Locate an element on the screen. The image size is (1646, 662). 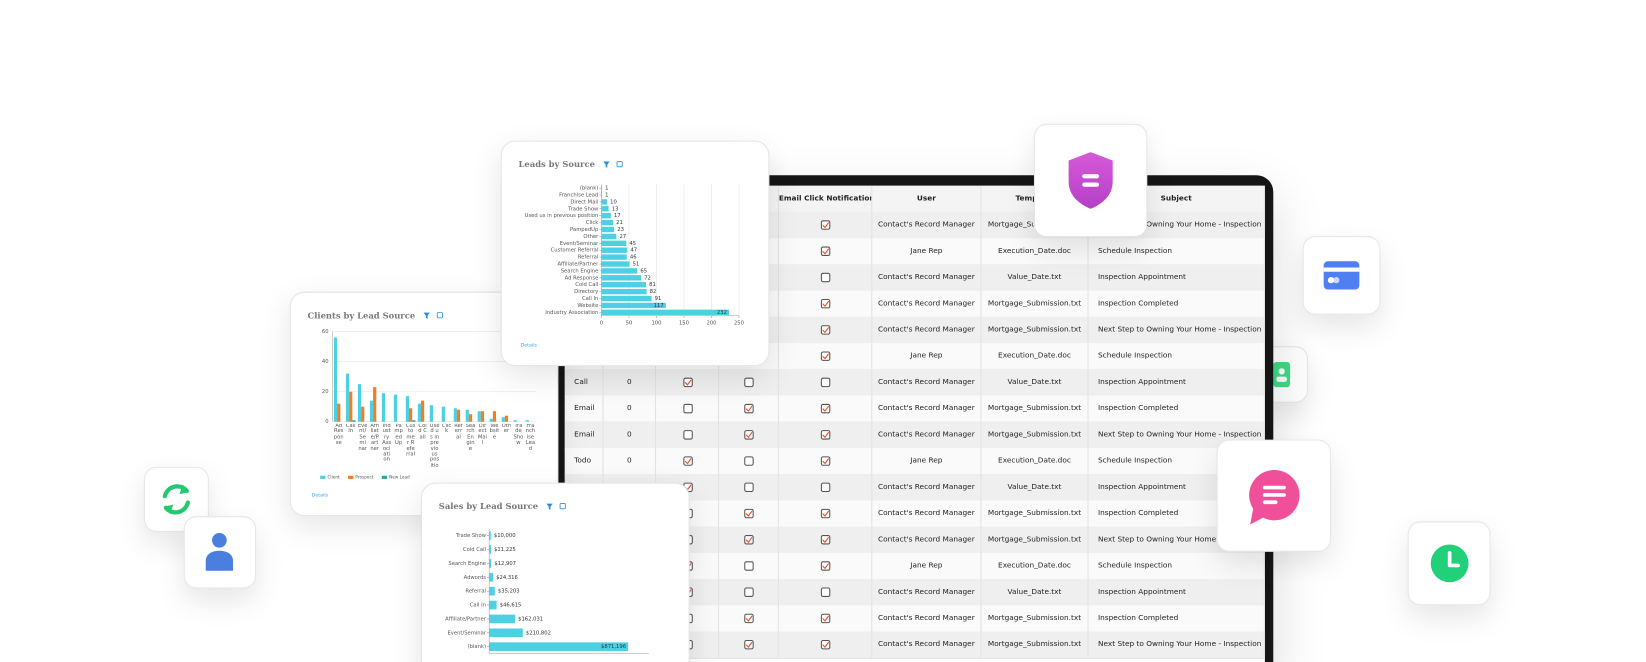
y-tick-label: Direct Mail is located at coordinates (584, 202).